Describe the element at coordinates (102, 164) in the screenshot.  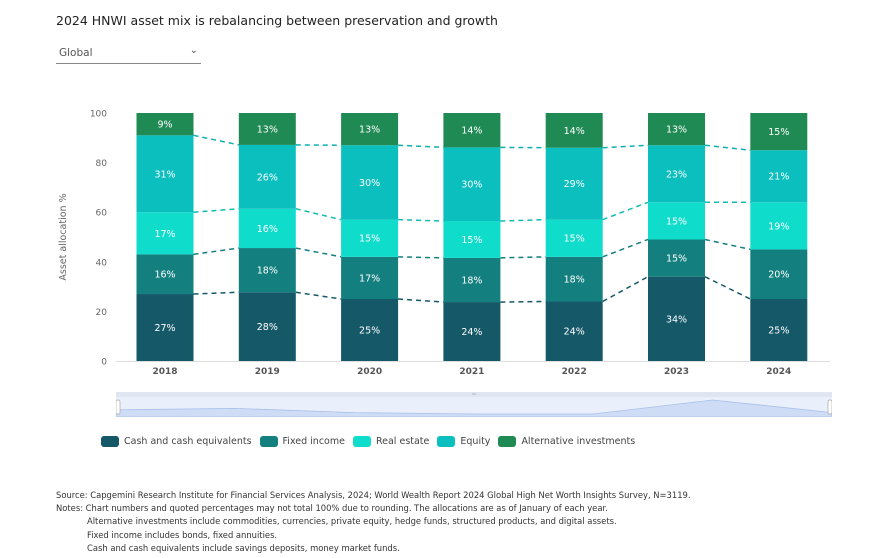
I see `y-tick-label: 80` at that location.